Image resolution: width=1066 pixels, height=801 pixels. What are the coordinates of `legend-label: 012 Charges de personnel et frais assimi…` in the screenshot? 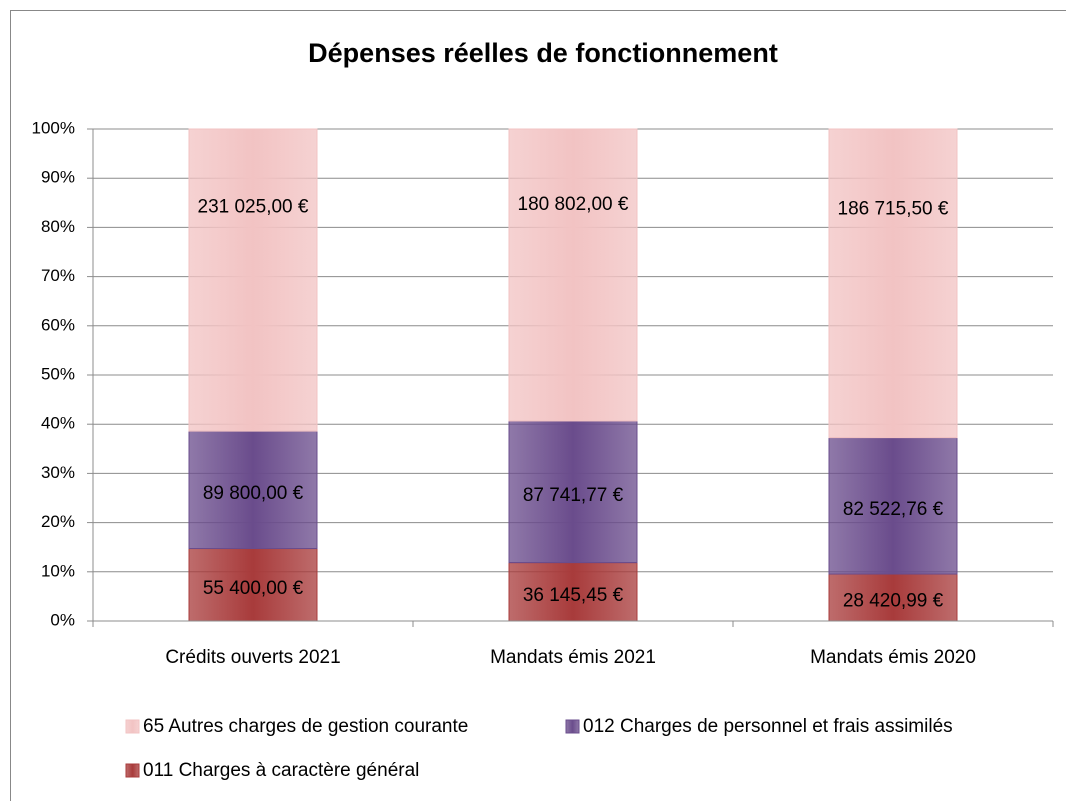 It's located at (768, 726).